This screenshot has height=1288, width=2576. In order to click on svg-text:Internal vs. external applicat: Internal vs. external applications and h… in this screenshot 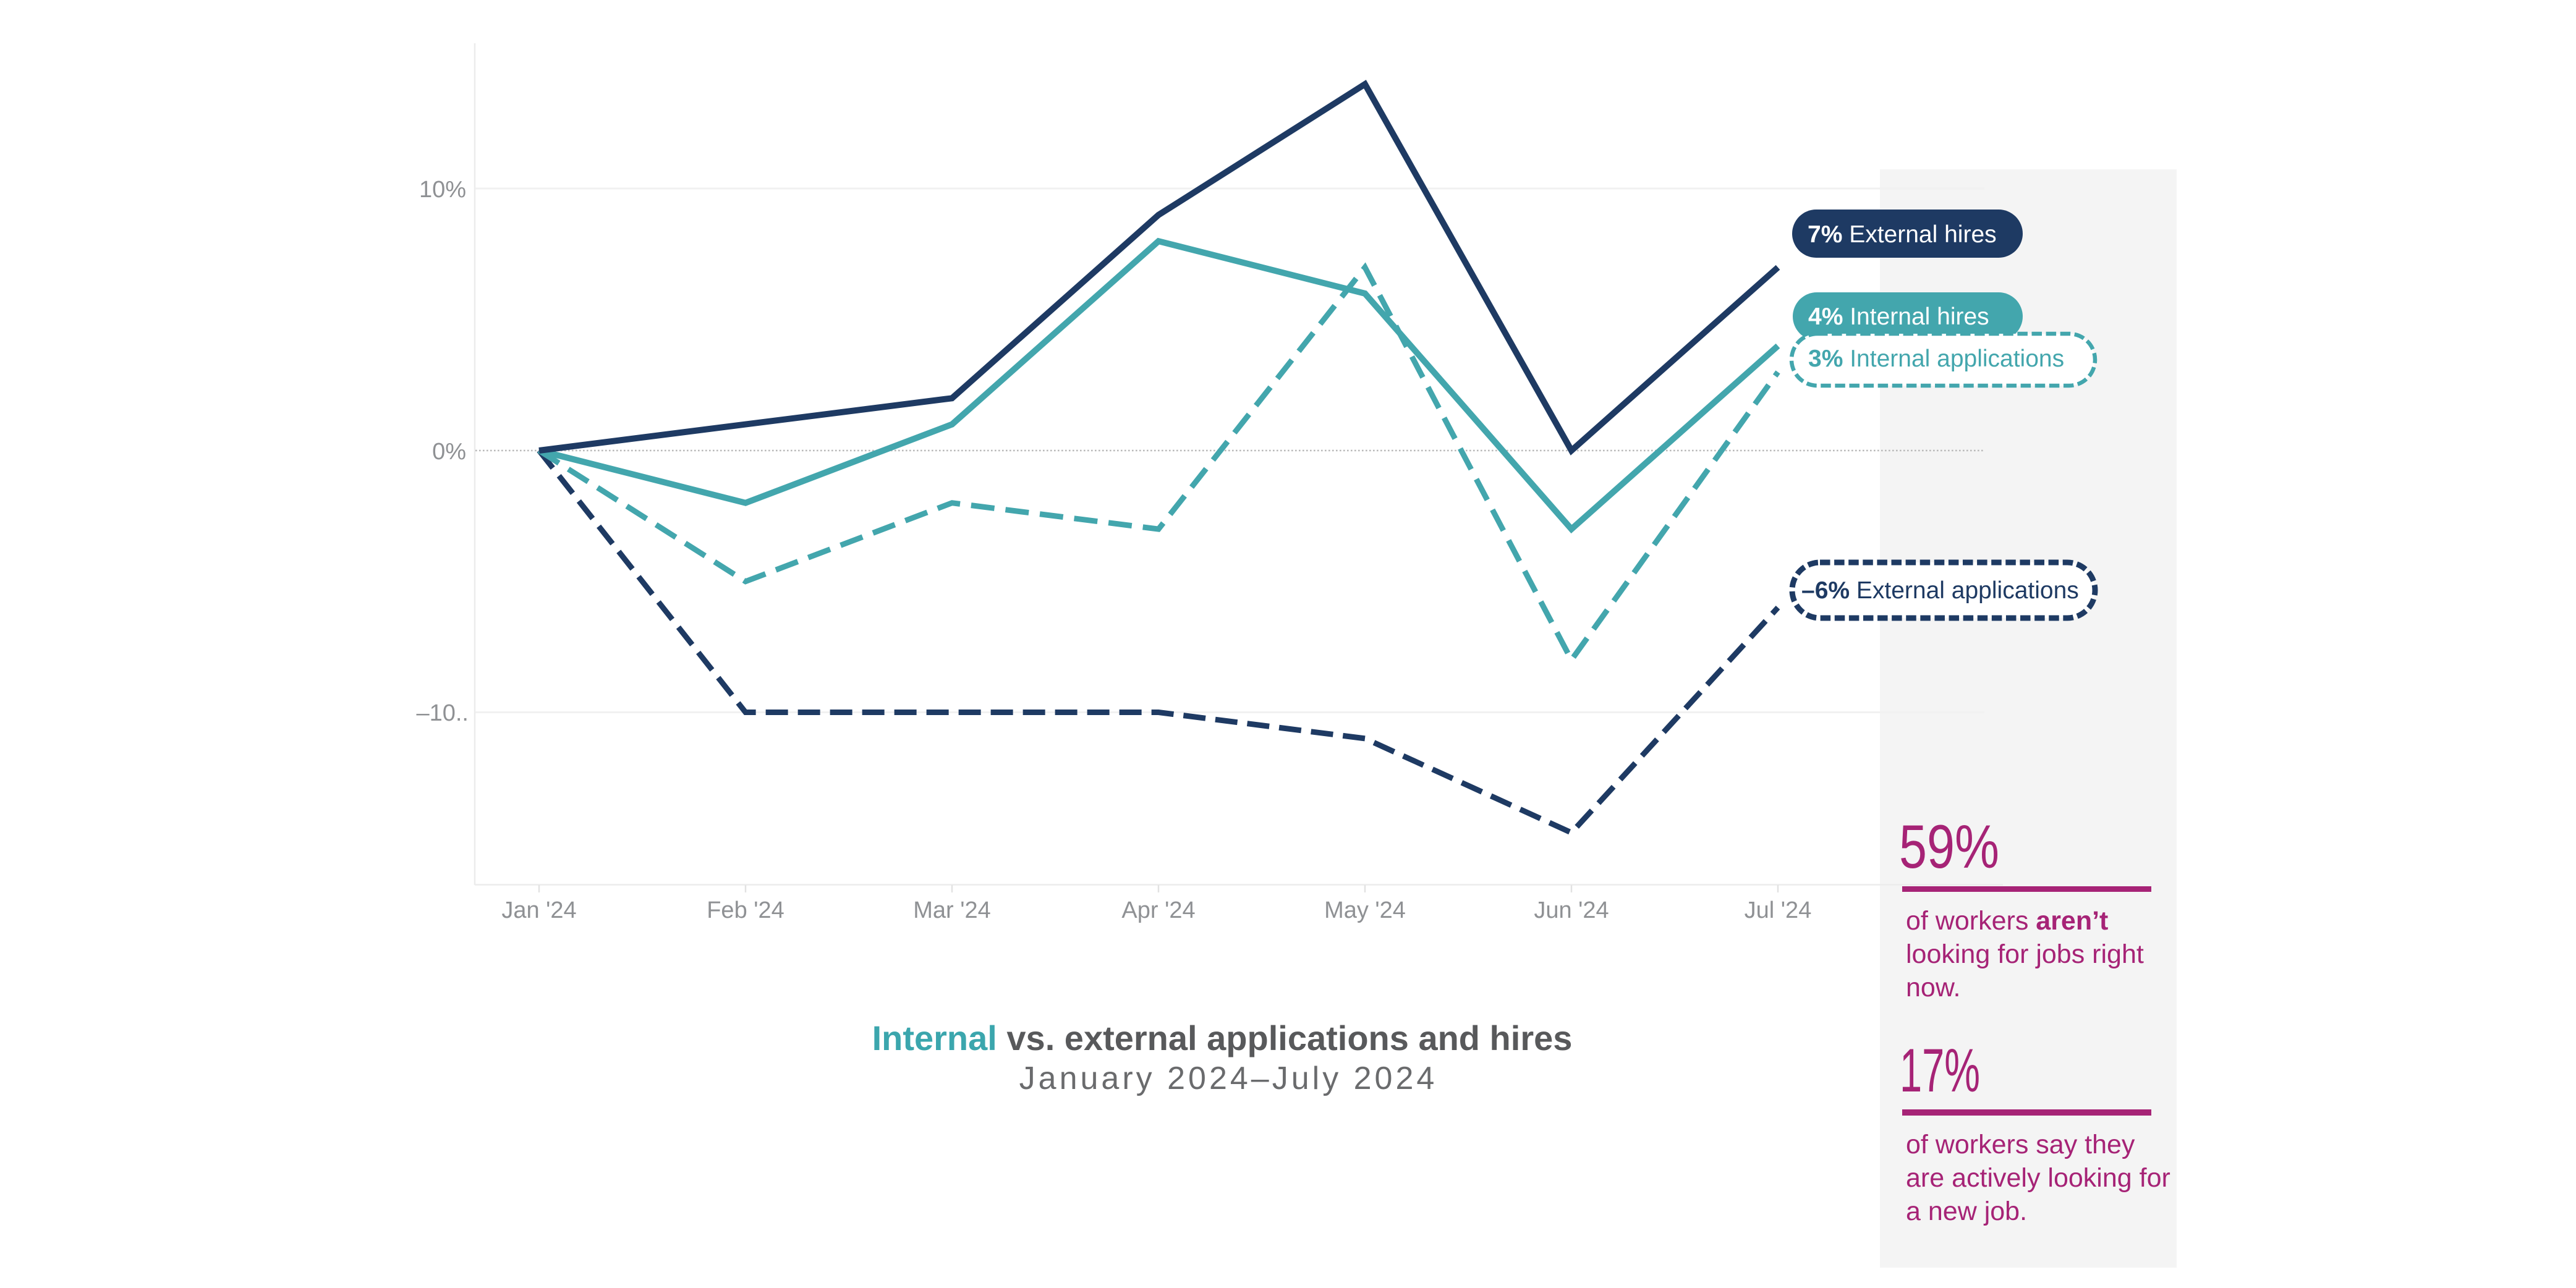, I will do `click(1222, 1038)`.